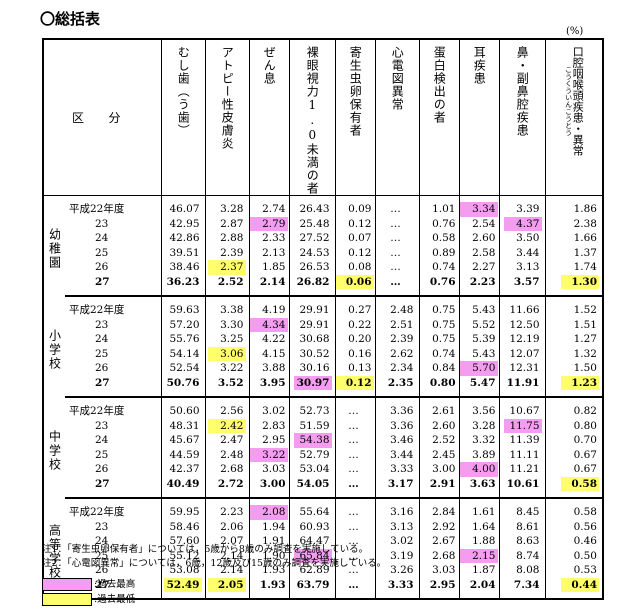 The height and width of the screenshot is (615, 640). I want to click on legend-low-label: :過去最低, so click(115, 599).